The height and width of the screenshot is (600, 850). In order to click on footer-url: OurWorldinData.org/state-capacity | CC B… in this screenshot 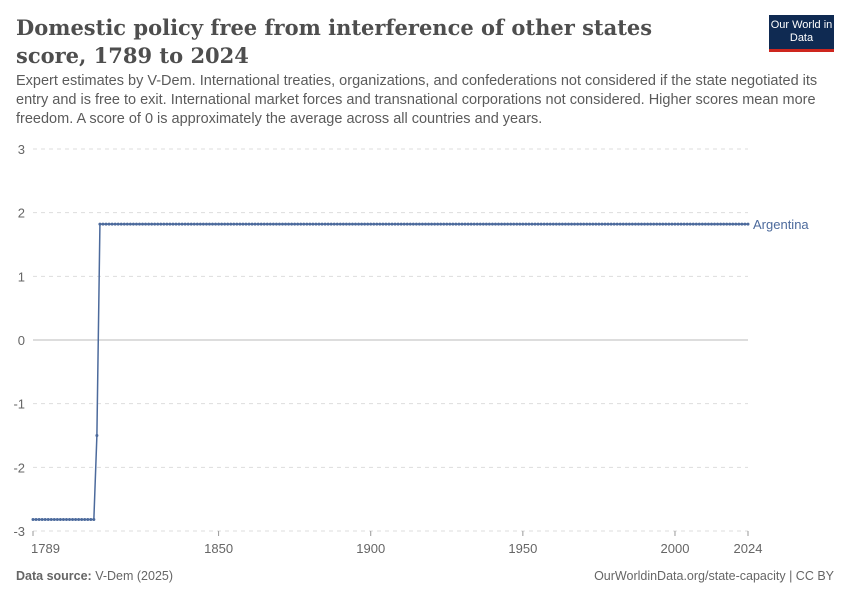, I will do `click(714, 576)`.